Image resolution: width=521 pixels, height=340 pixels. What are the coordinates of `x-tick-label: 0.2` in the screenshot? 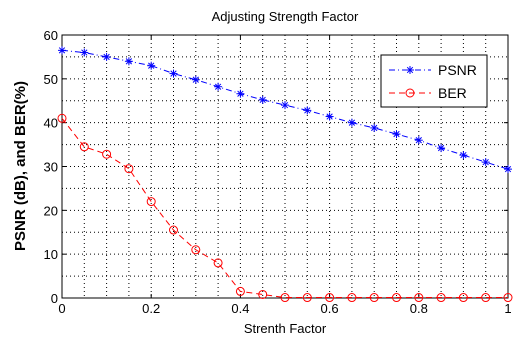 It's located at (151, 308).